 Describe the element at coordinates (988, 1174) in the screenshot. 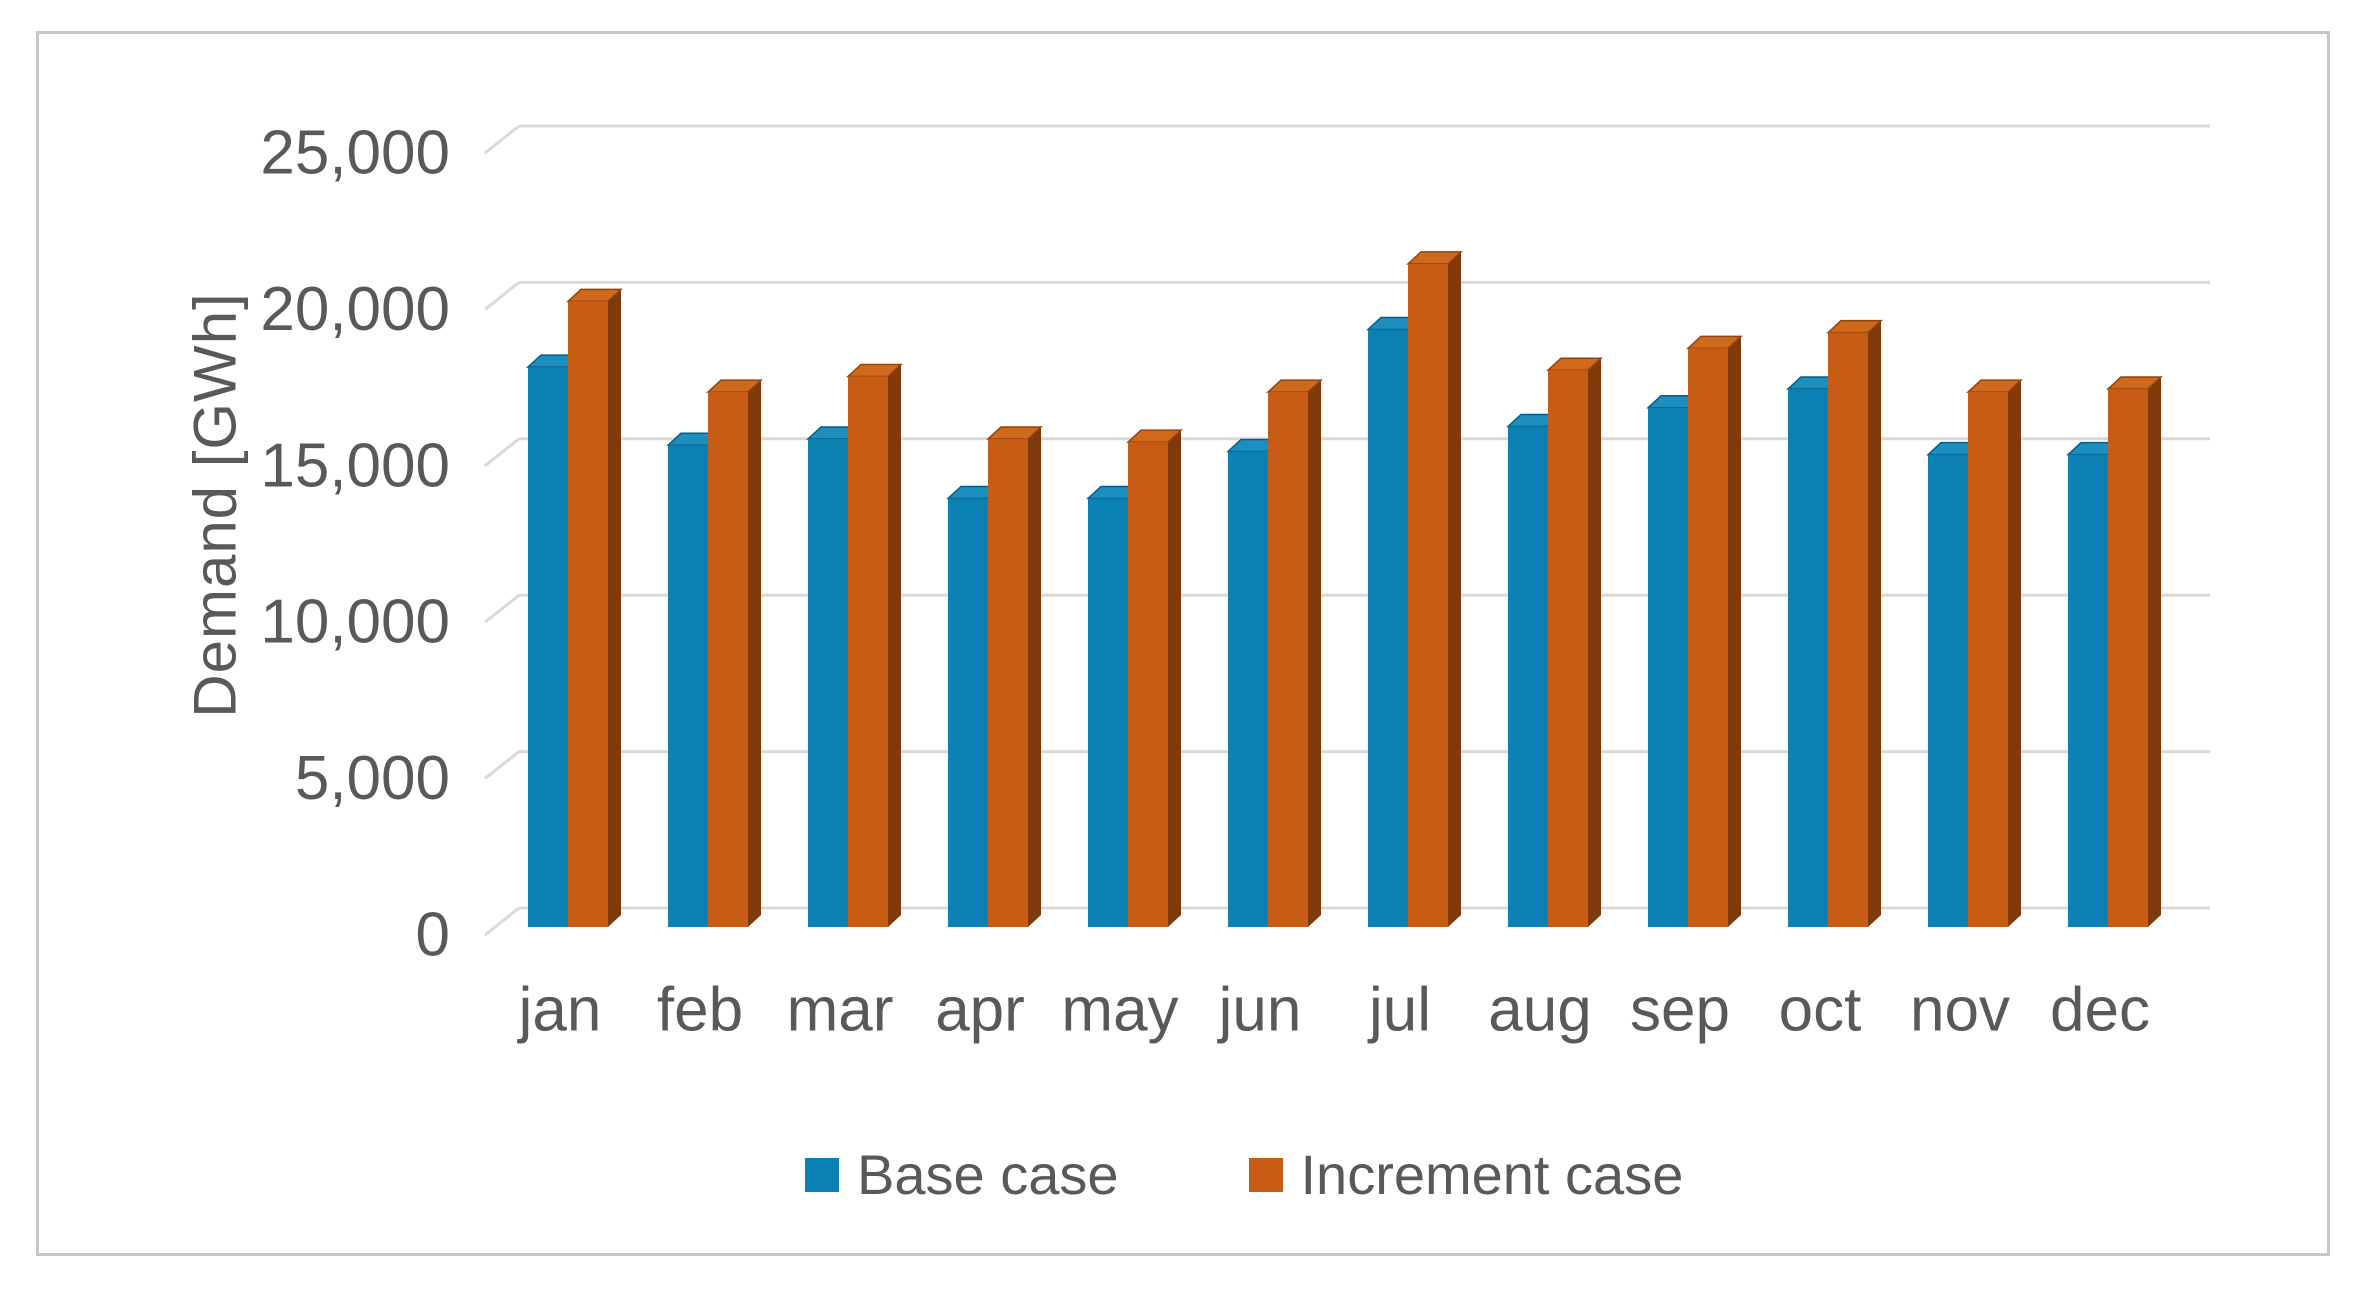

I see `legend-label-base-case: Base case` at that location.